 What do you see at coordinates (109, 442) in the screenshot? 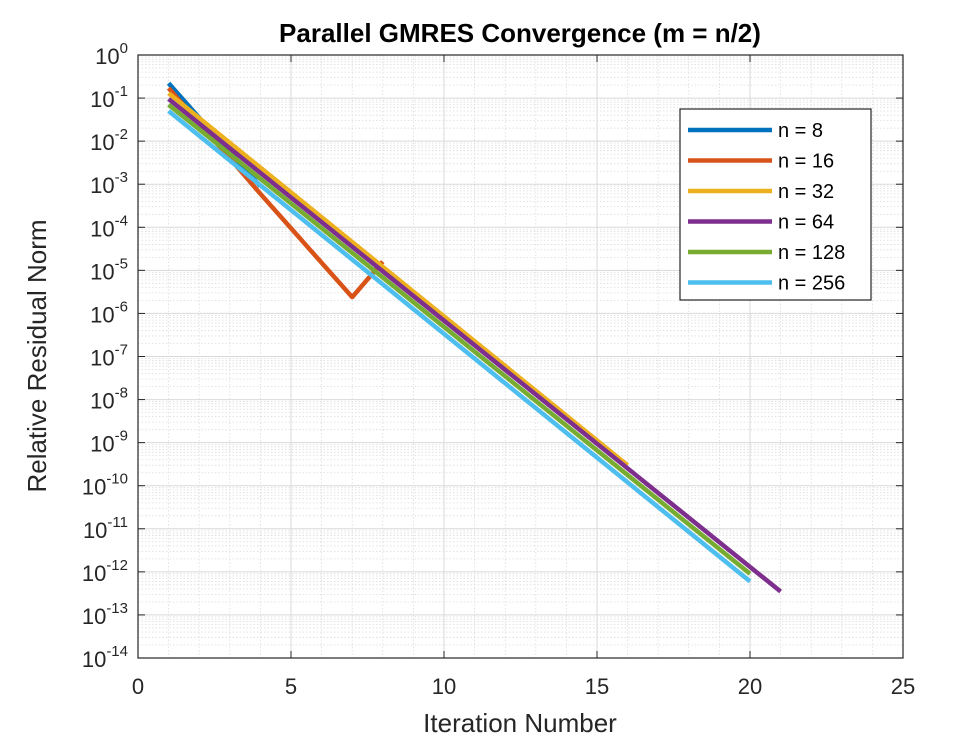
I see `y-tick-label: 10⁻⁹` at bounding box center [109, 442].